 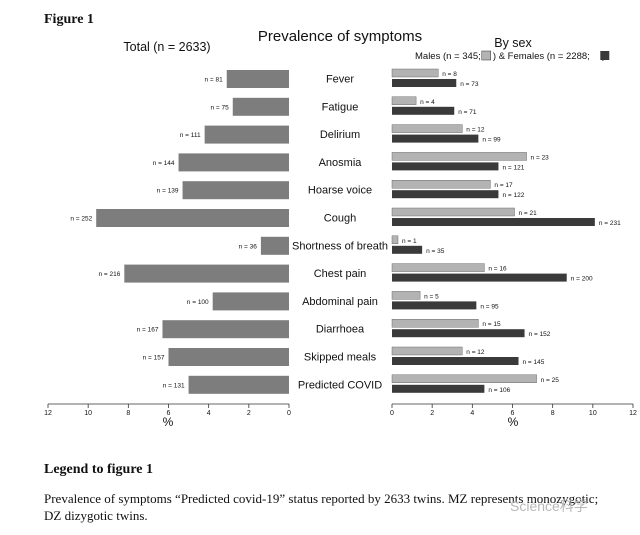 I want to click on male-legend-swatch, so click(x=486, y=55).